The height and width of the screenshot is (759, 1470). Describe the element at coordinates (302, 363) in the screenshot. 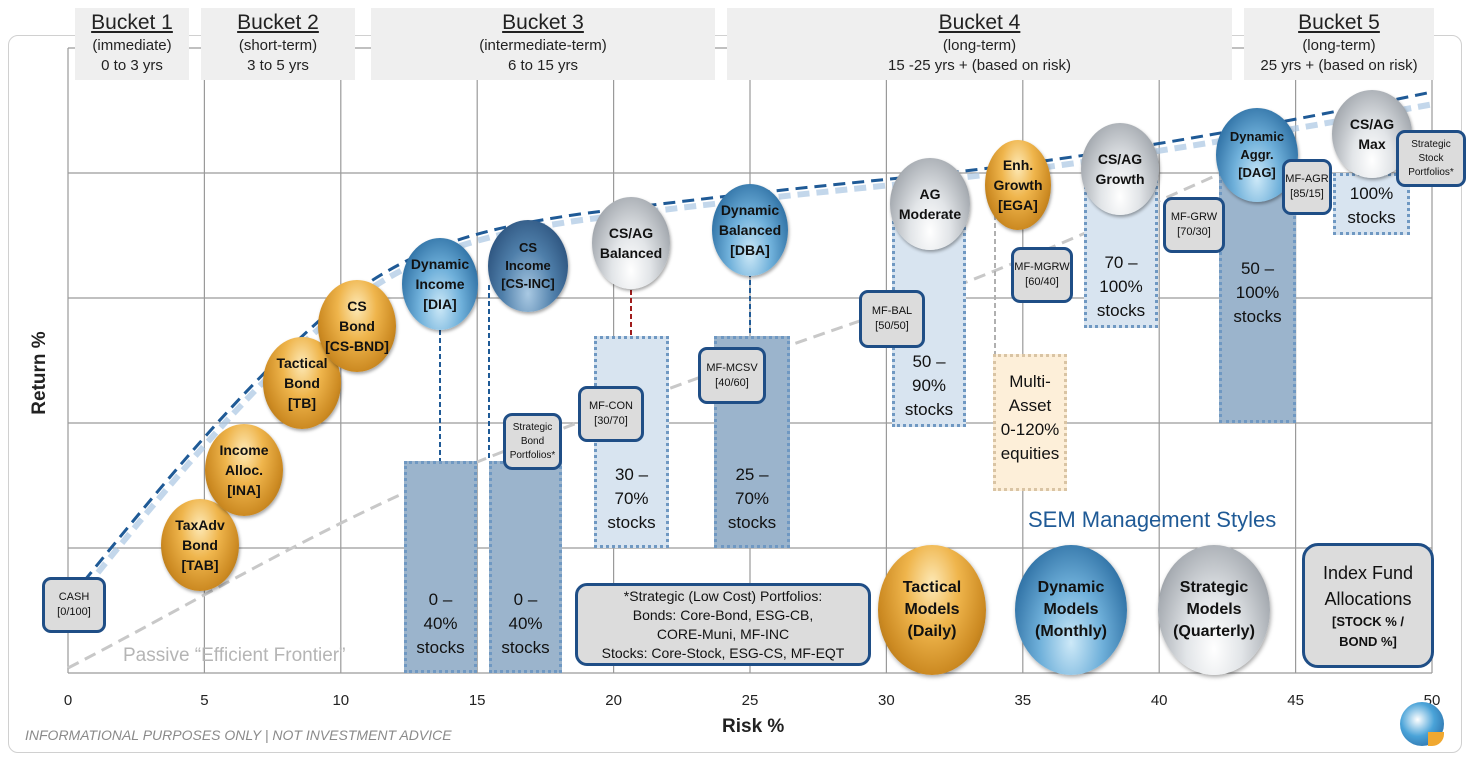

I see `text-line: Tactical` at that location.